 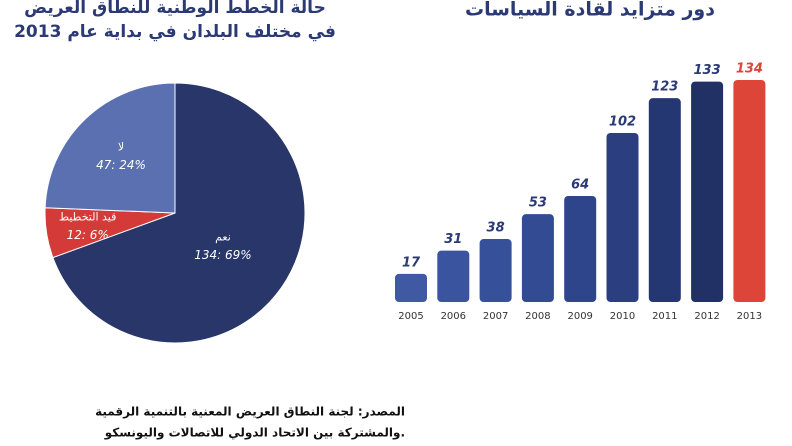 I want to click on value-label: 17, so click(x=411, y=262).